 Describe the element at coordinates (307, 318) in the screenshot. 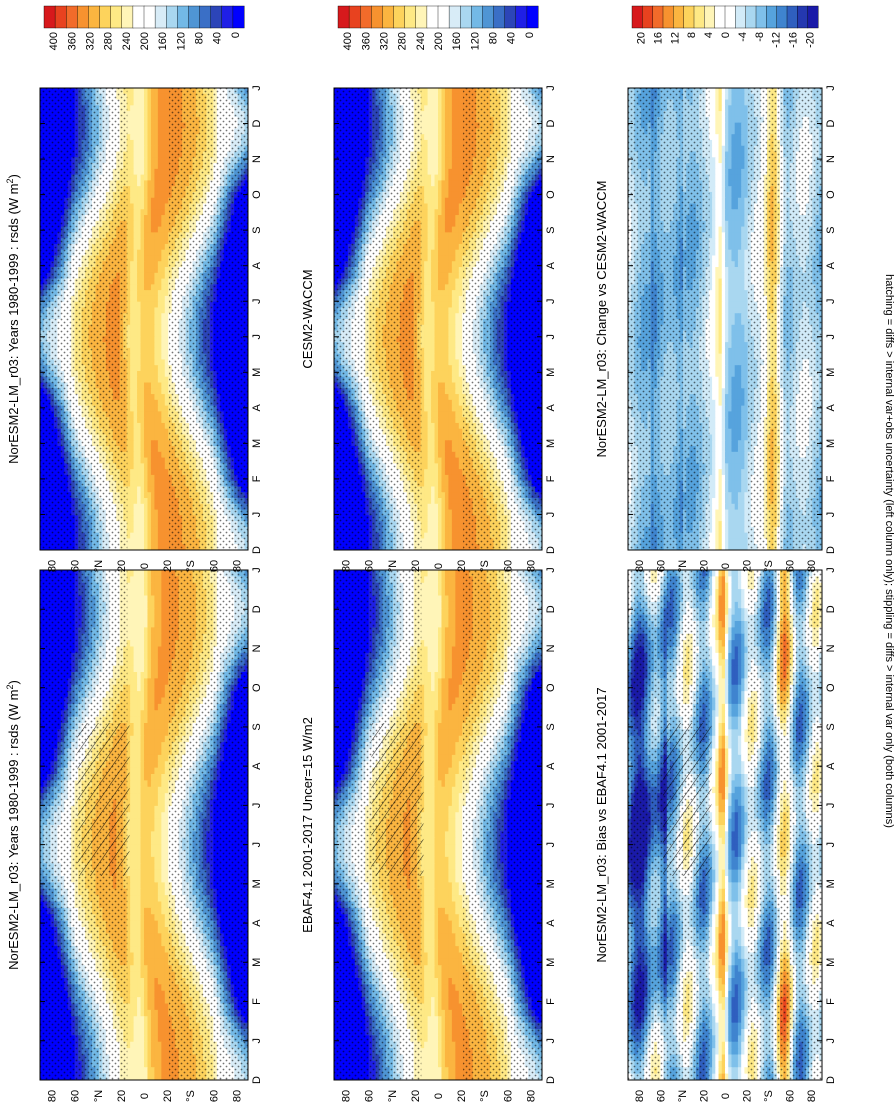

I see `panel-title: CESM2-WACCM` at that location.